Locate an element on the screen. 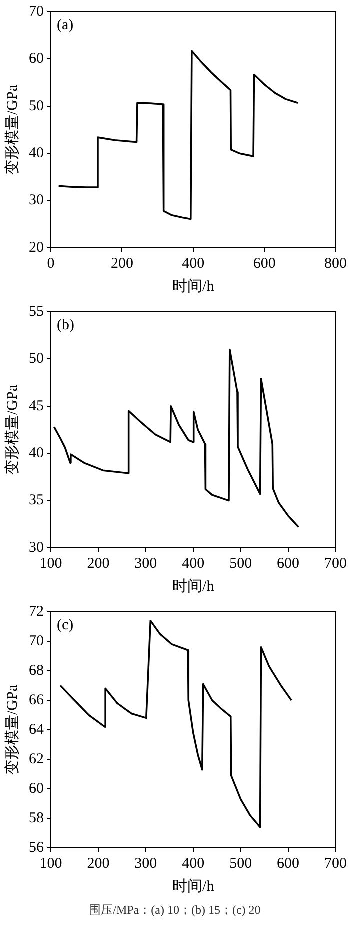 The image size is (350, 930). y-tick-label: 20 is located at coordinates (36, 248).